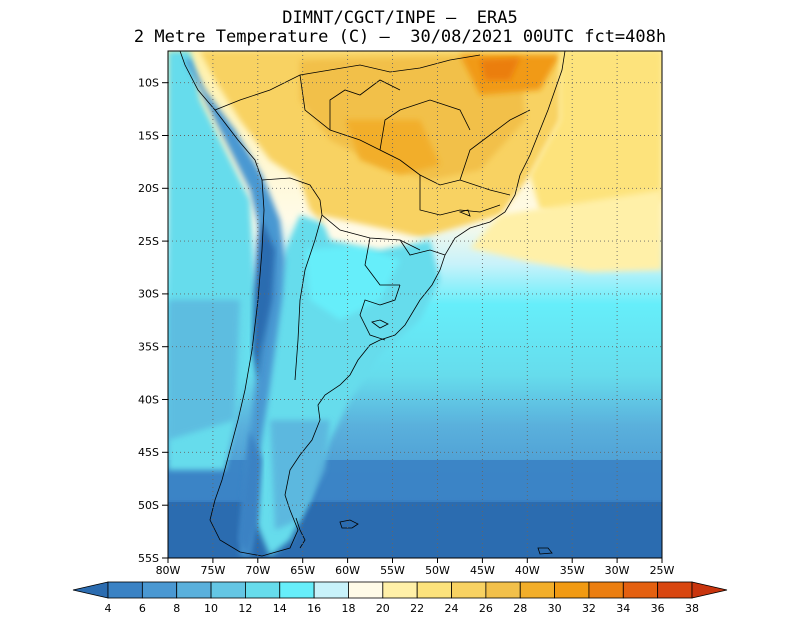 Image resolution: width=800 pixels, height=618 pixels. Describe the element at coordinates (245, 608) in the screenshot. I see `colorbar-label: 12` at that location.